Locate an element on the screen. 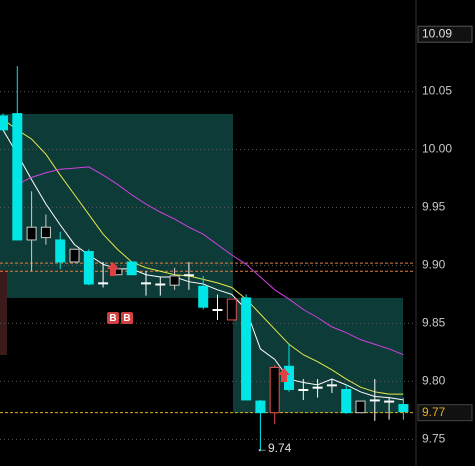 This screenshot has height=466, width=475. y-tick-label: 9.95 is located at coordinates (434, 207).